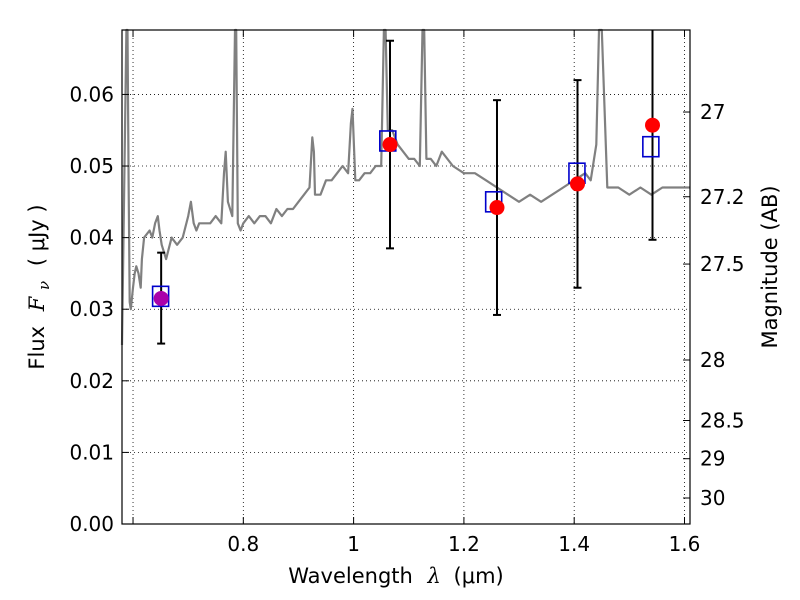 The width and height of the screenshot is (800, 600). Describe the element at coordinates (44, 285) in the screenshot. I see `y-axis-label-subscript: ν` at that location.